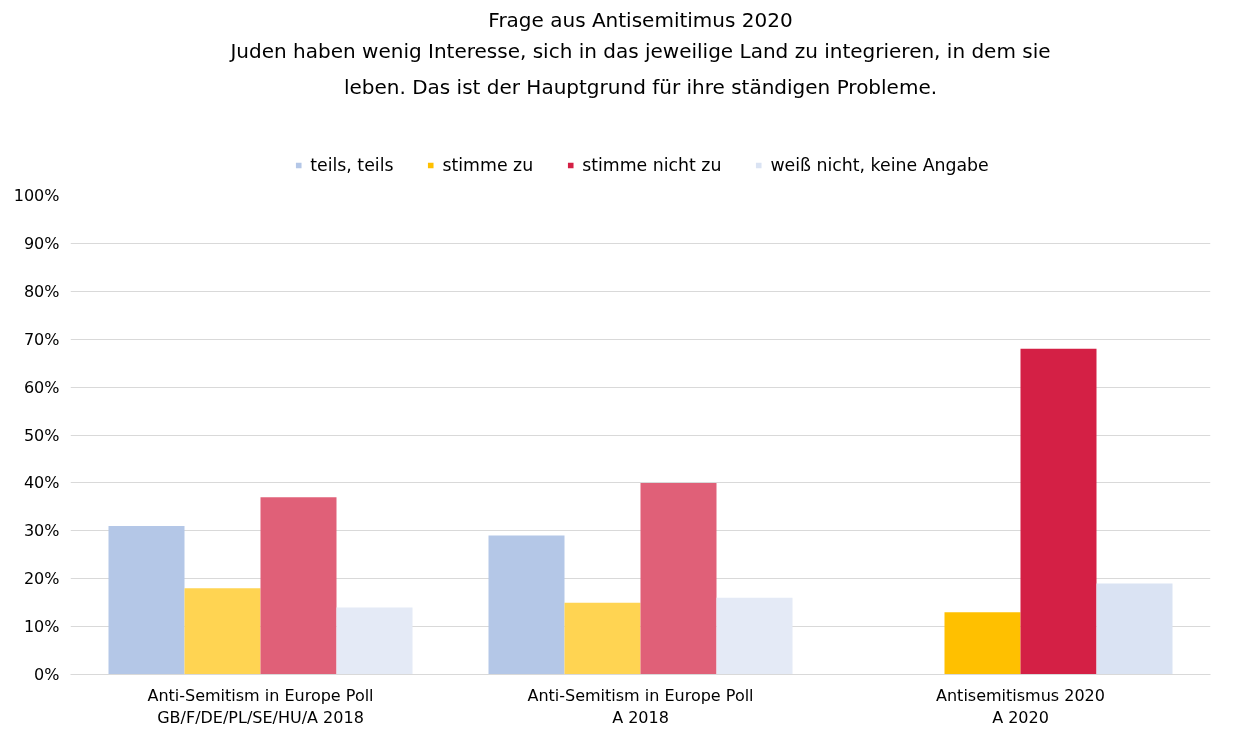  What do you see at coordinates (41, 627) in the screenshot?
I see `y-tick-label: 10%` at bounding box center [41, 627].